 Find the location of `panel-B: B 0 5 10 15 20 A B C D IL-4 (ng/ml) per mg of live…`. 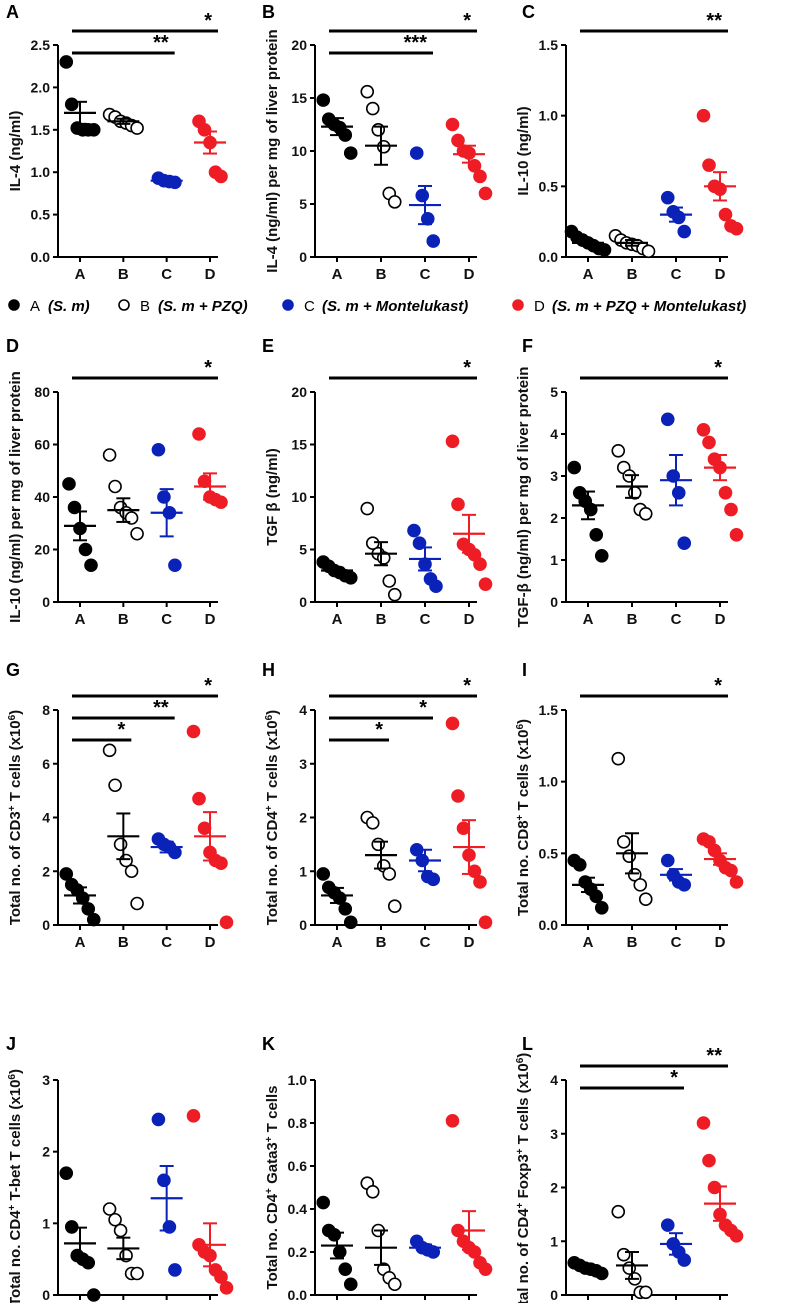

panel-B: B 0 5 10 15 20 A B C D IL-4 (ng/ml) per mg of live… is located at coordinates (377, 142).